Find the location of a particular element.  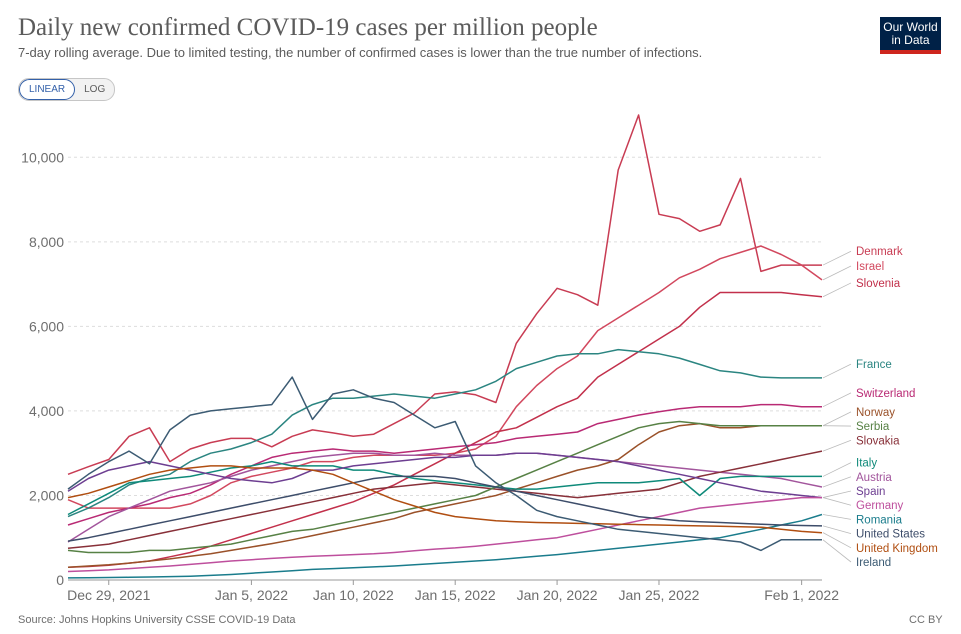

x-tick-label: Jan 15, 2022 is located at coordinates (455, 595).